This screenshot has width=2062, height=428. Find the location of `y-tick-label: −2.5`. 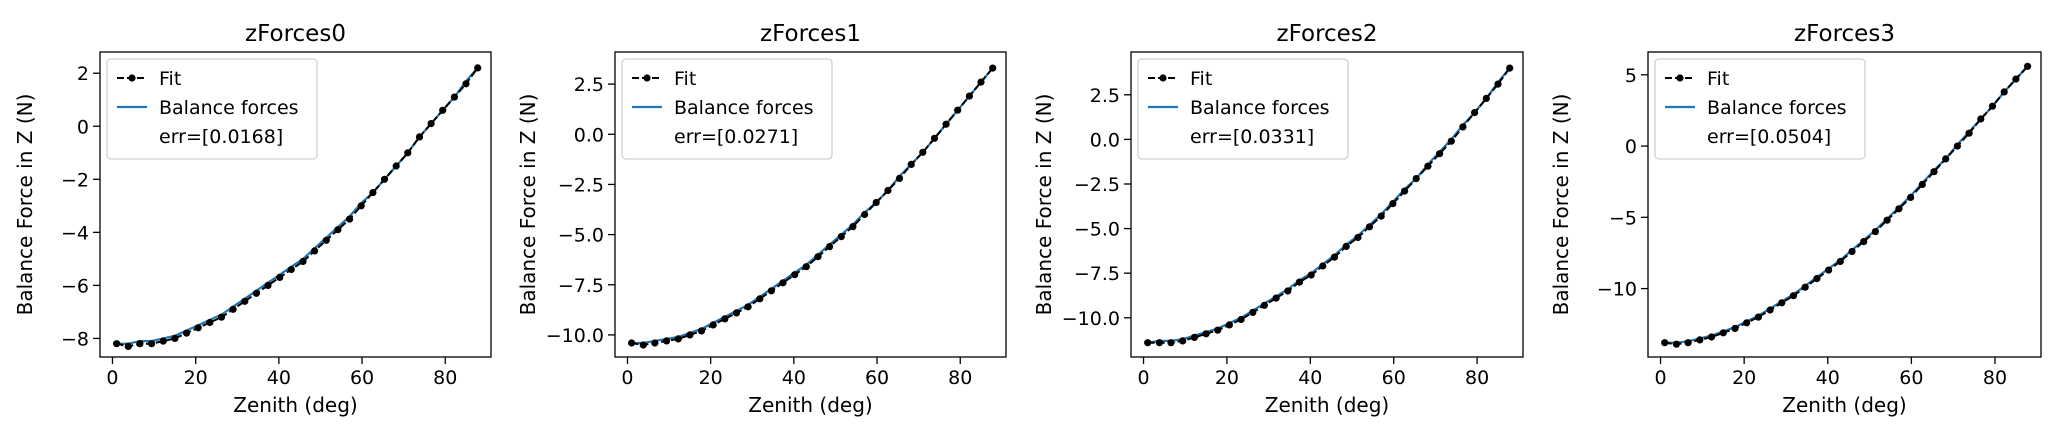

y-tick-label: −2.5 is located at coordinates (1097, 185).